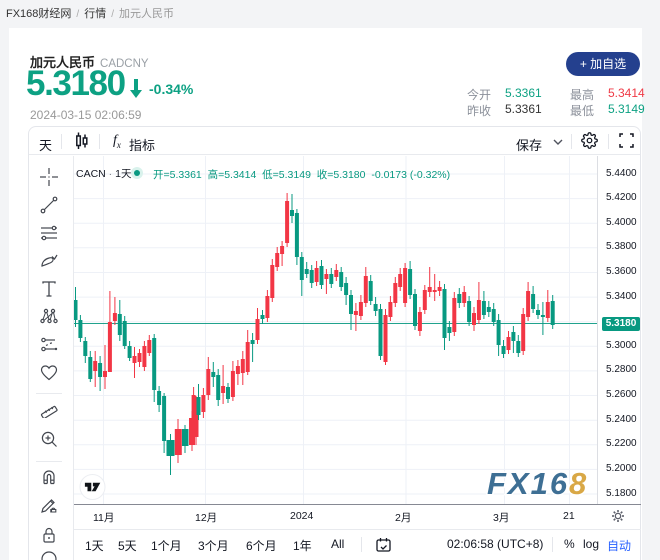 Image resolution: width=660 pixels, height=560 pixels. What do you see at coordinates (528, 483) in the screenshot?
I see `svg-text: FX16` at bounding box center [528, 483].